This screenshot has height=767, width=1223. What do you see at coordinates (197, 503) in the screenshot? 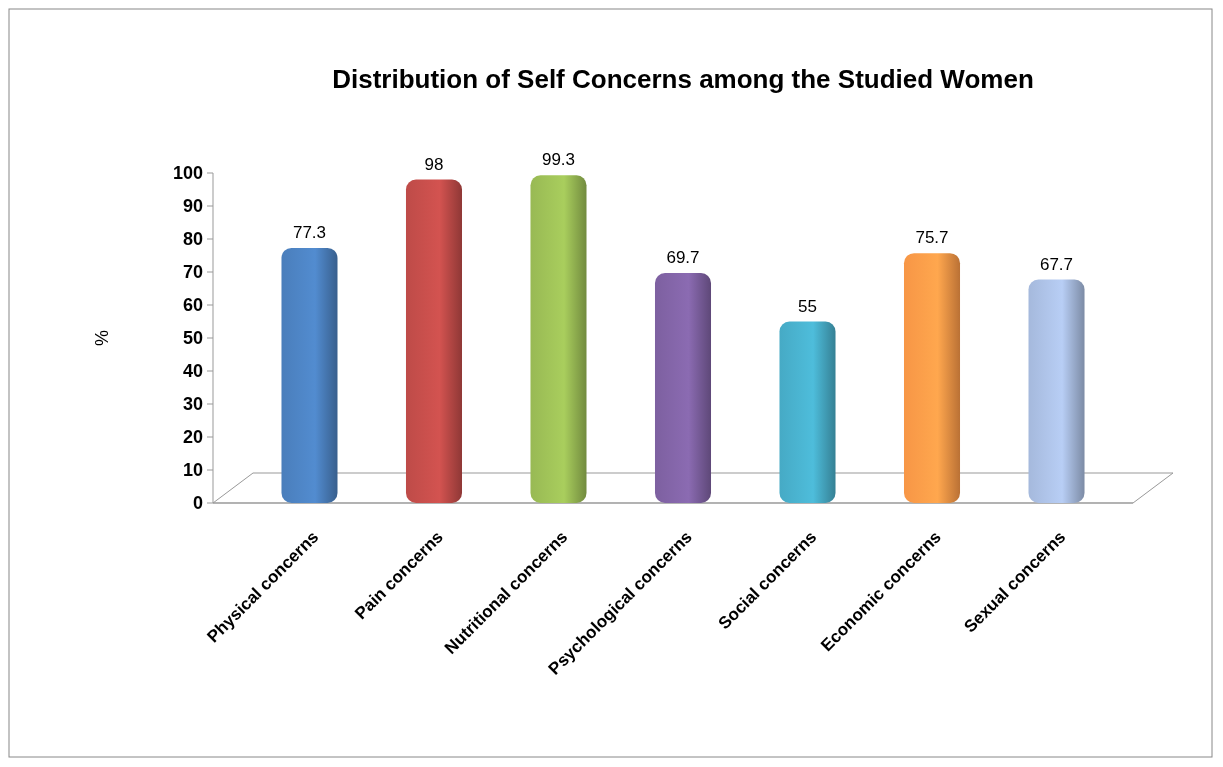
I see `y-tick-label: 0` at bounding box center [197, 503].